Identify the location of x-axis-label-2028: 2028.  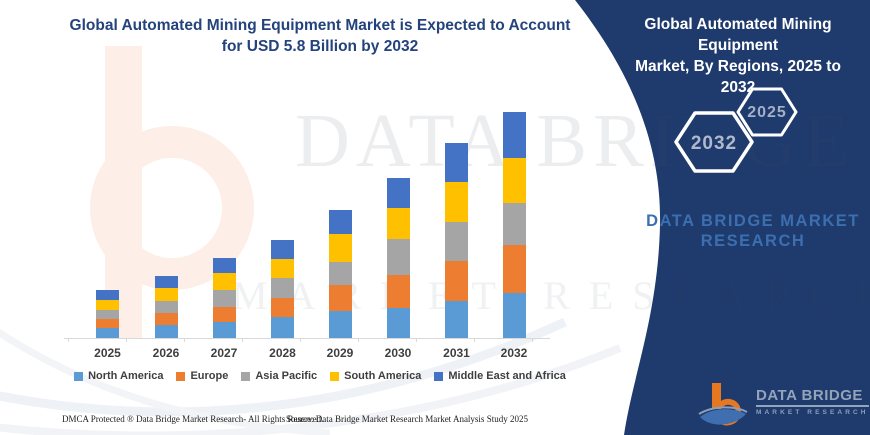
(282, 353).